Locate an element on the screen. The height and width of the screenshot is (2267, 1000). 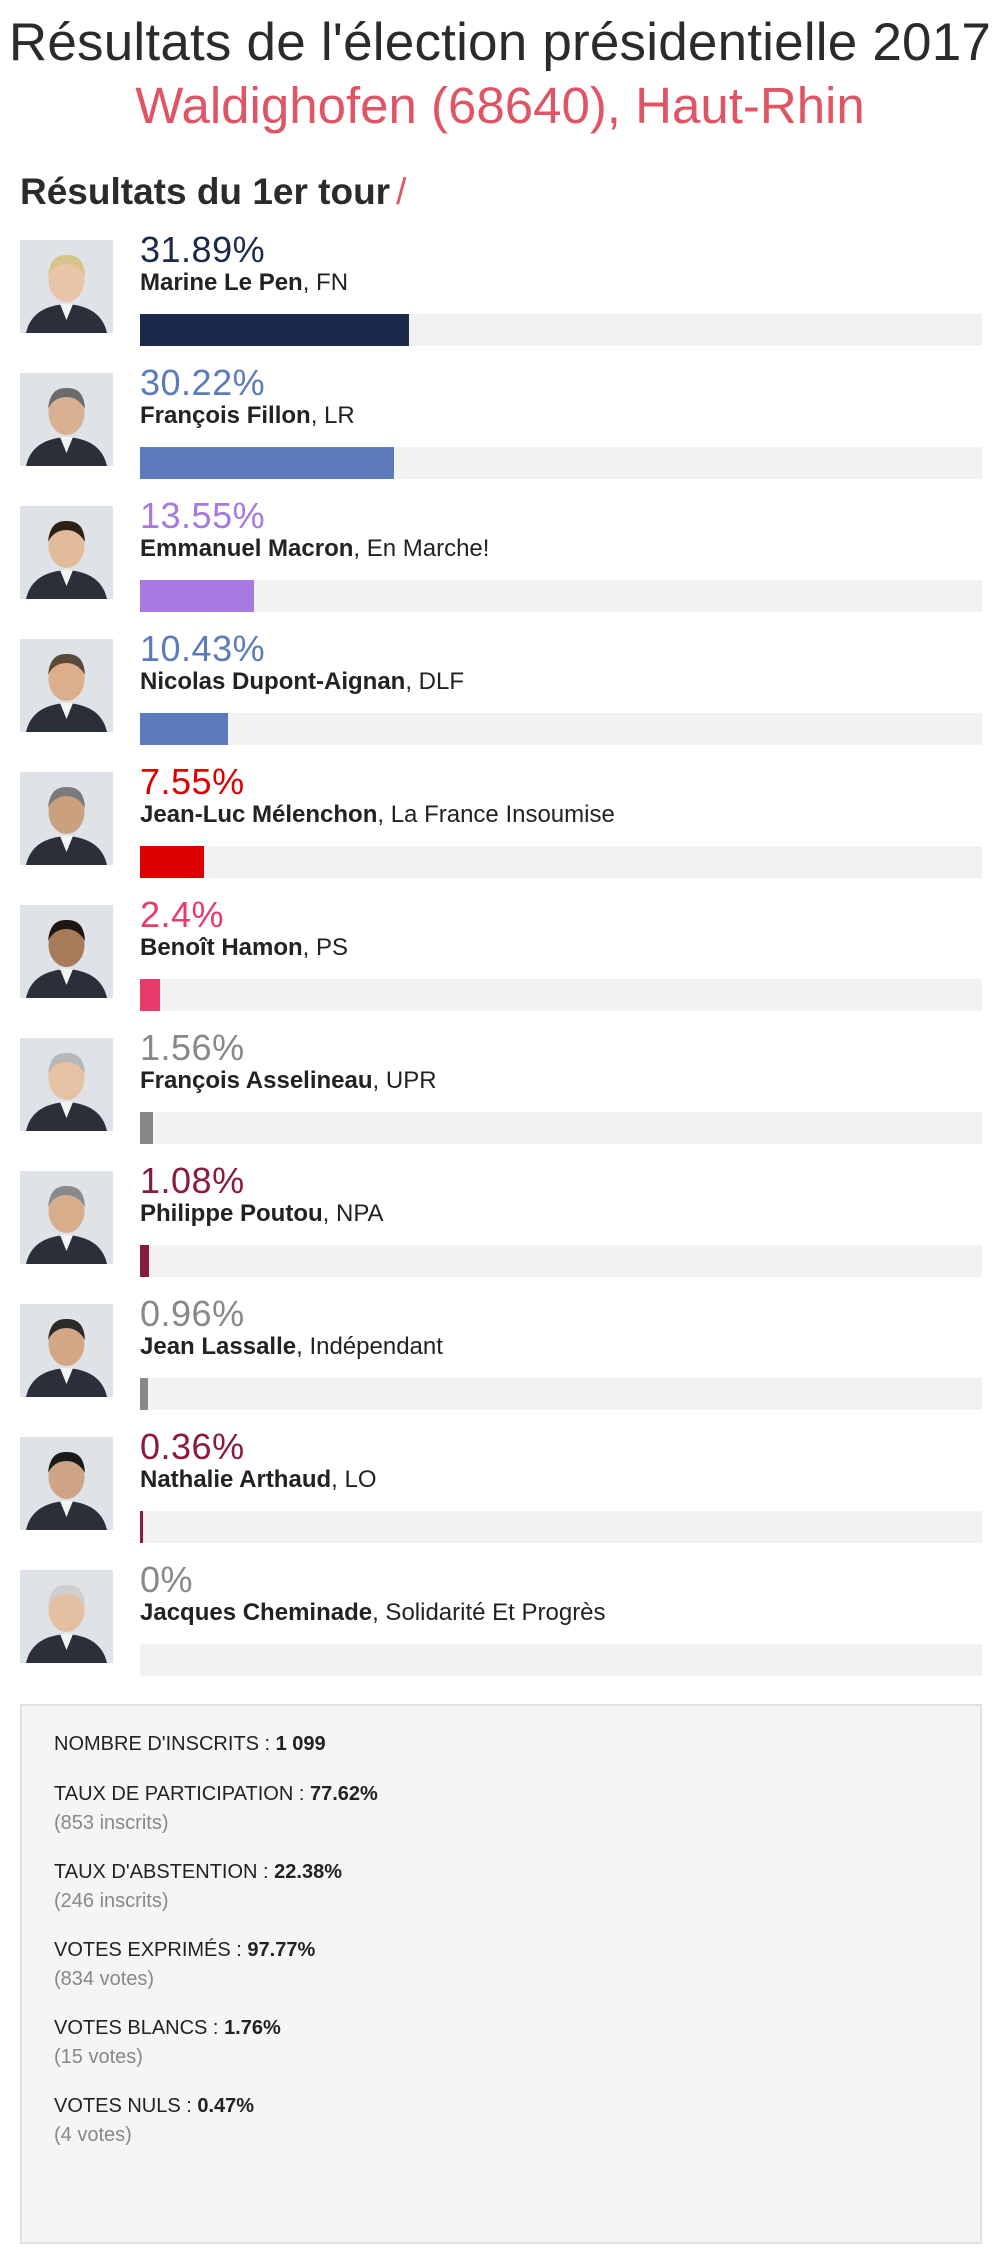
candidate-info: 1.08% Philippe Poutou, NPA is located at coordinates (561, 1218).